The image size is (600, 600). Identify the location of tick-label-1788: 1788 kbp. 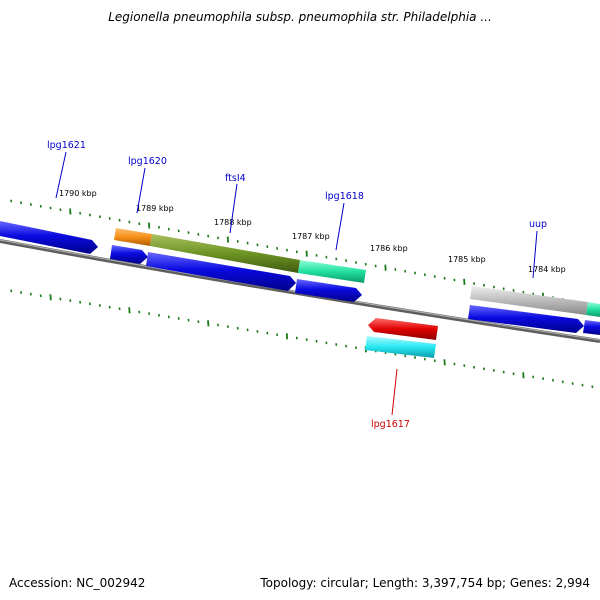
(233, 222).